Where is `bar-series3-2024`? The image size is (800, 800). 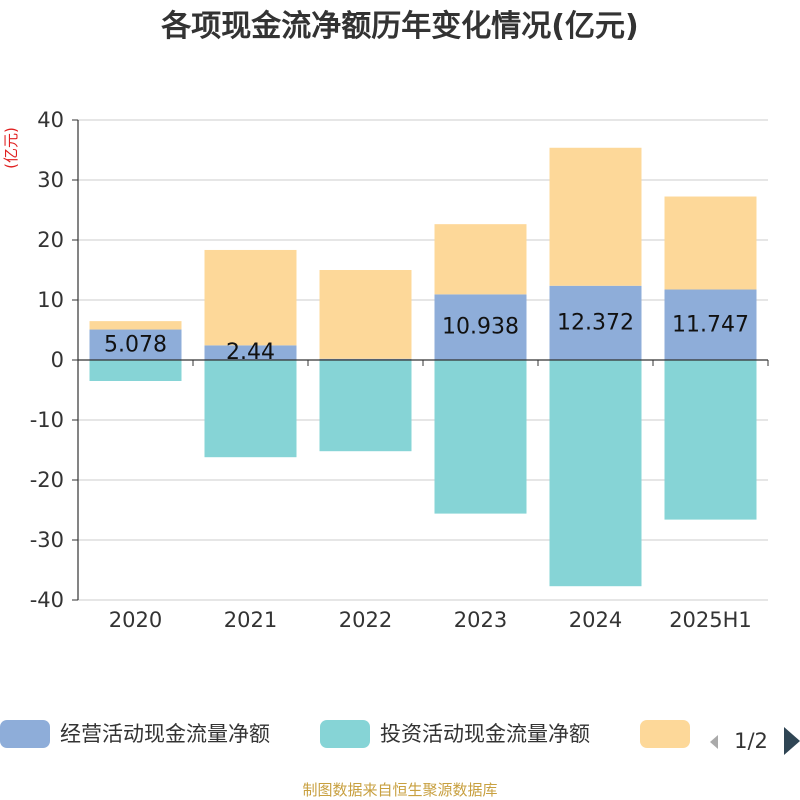
bar-series3-2024 is located at coordinates (595, 216).